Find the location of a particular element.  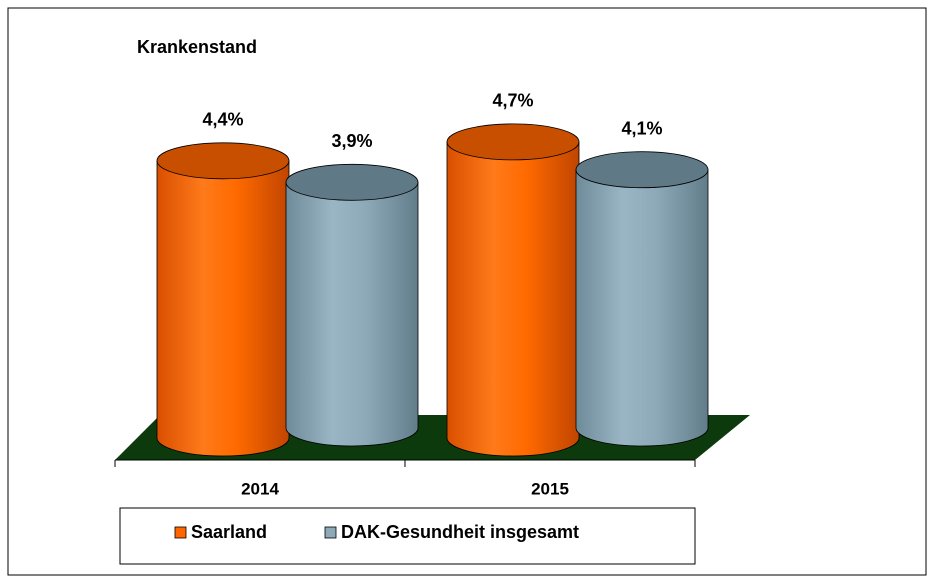

x-tick-label: 2015 is located at coordinates (550, 488).